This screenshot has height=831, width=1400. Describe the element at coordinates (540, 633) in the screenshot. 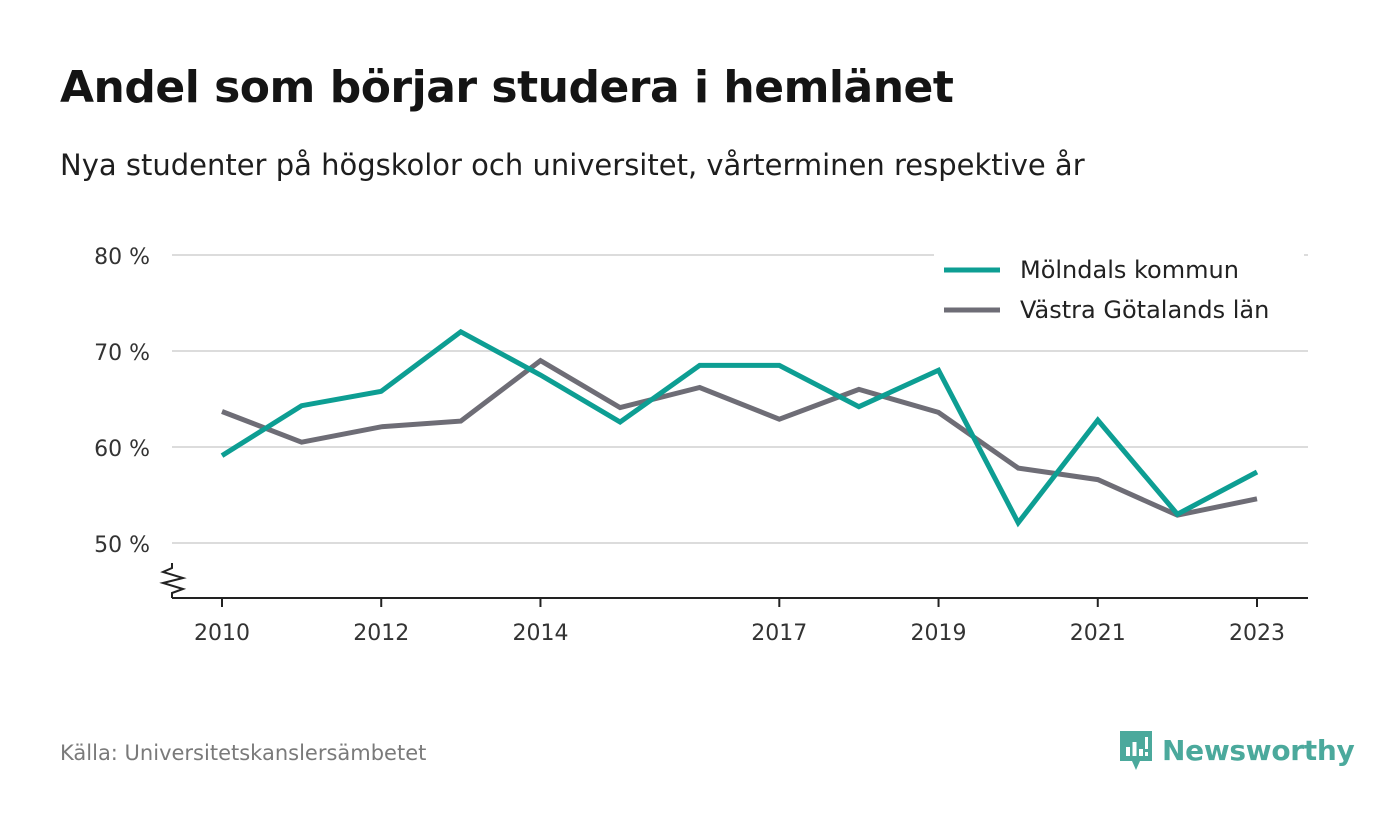

I see `x-tick-label: 2014` at that location.